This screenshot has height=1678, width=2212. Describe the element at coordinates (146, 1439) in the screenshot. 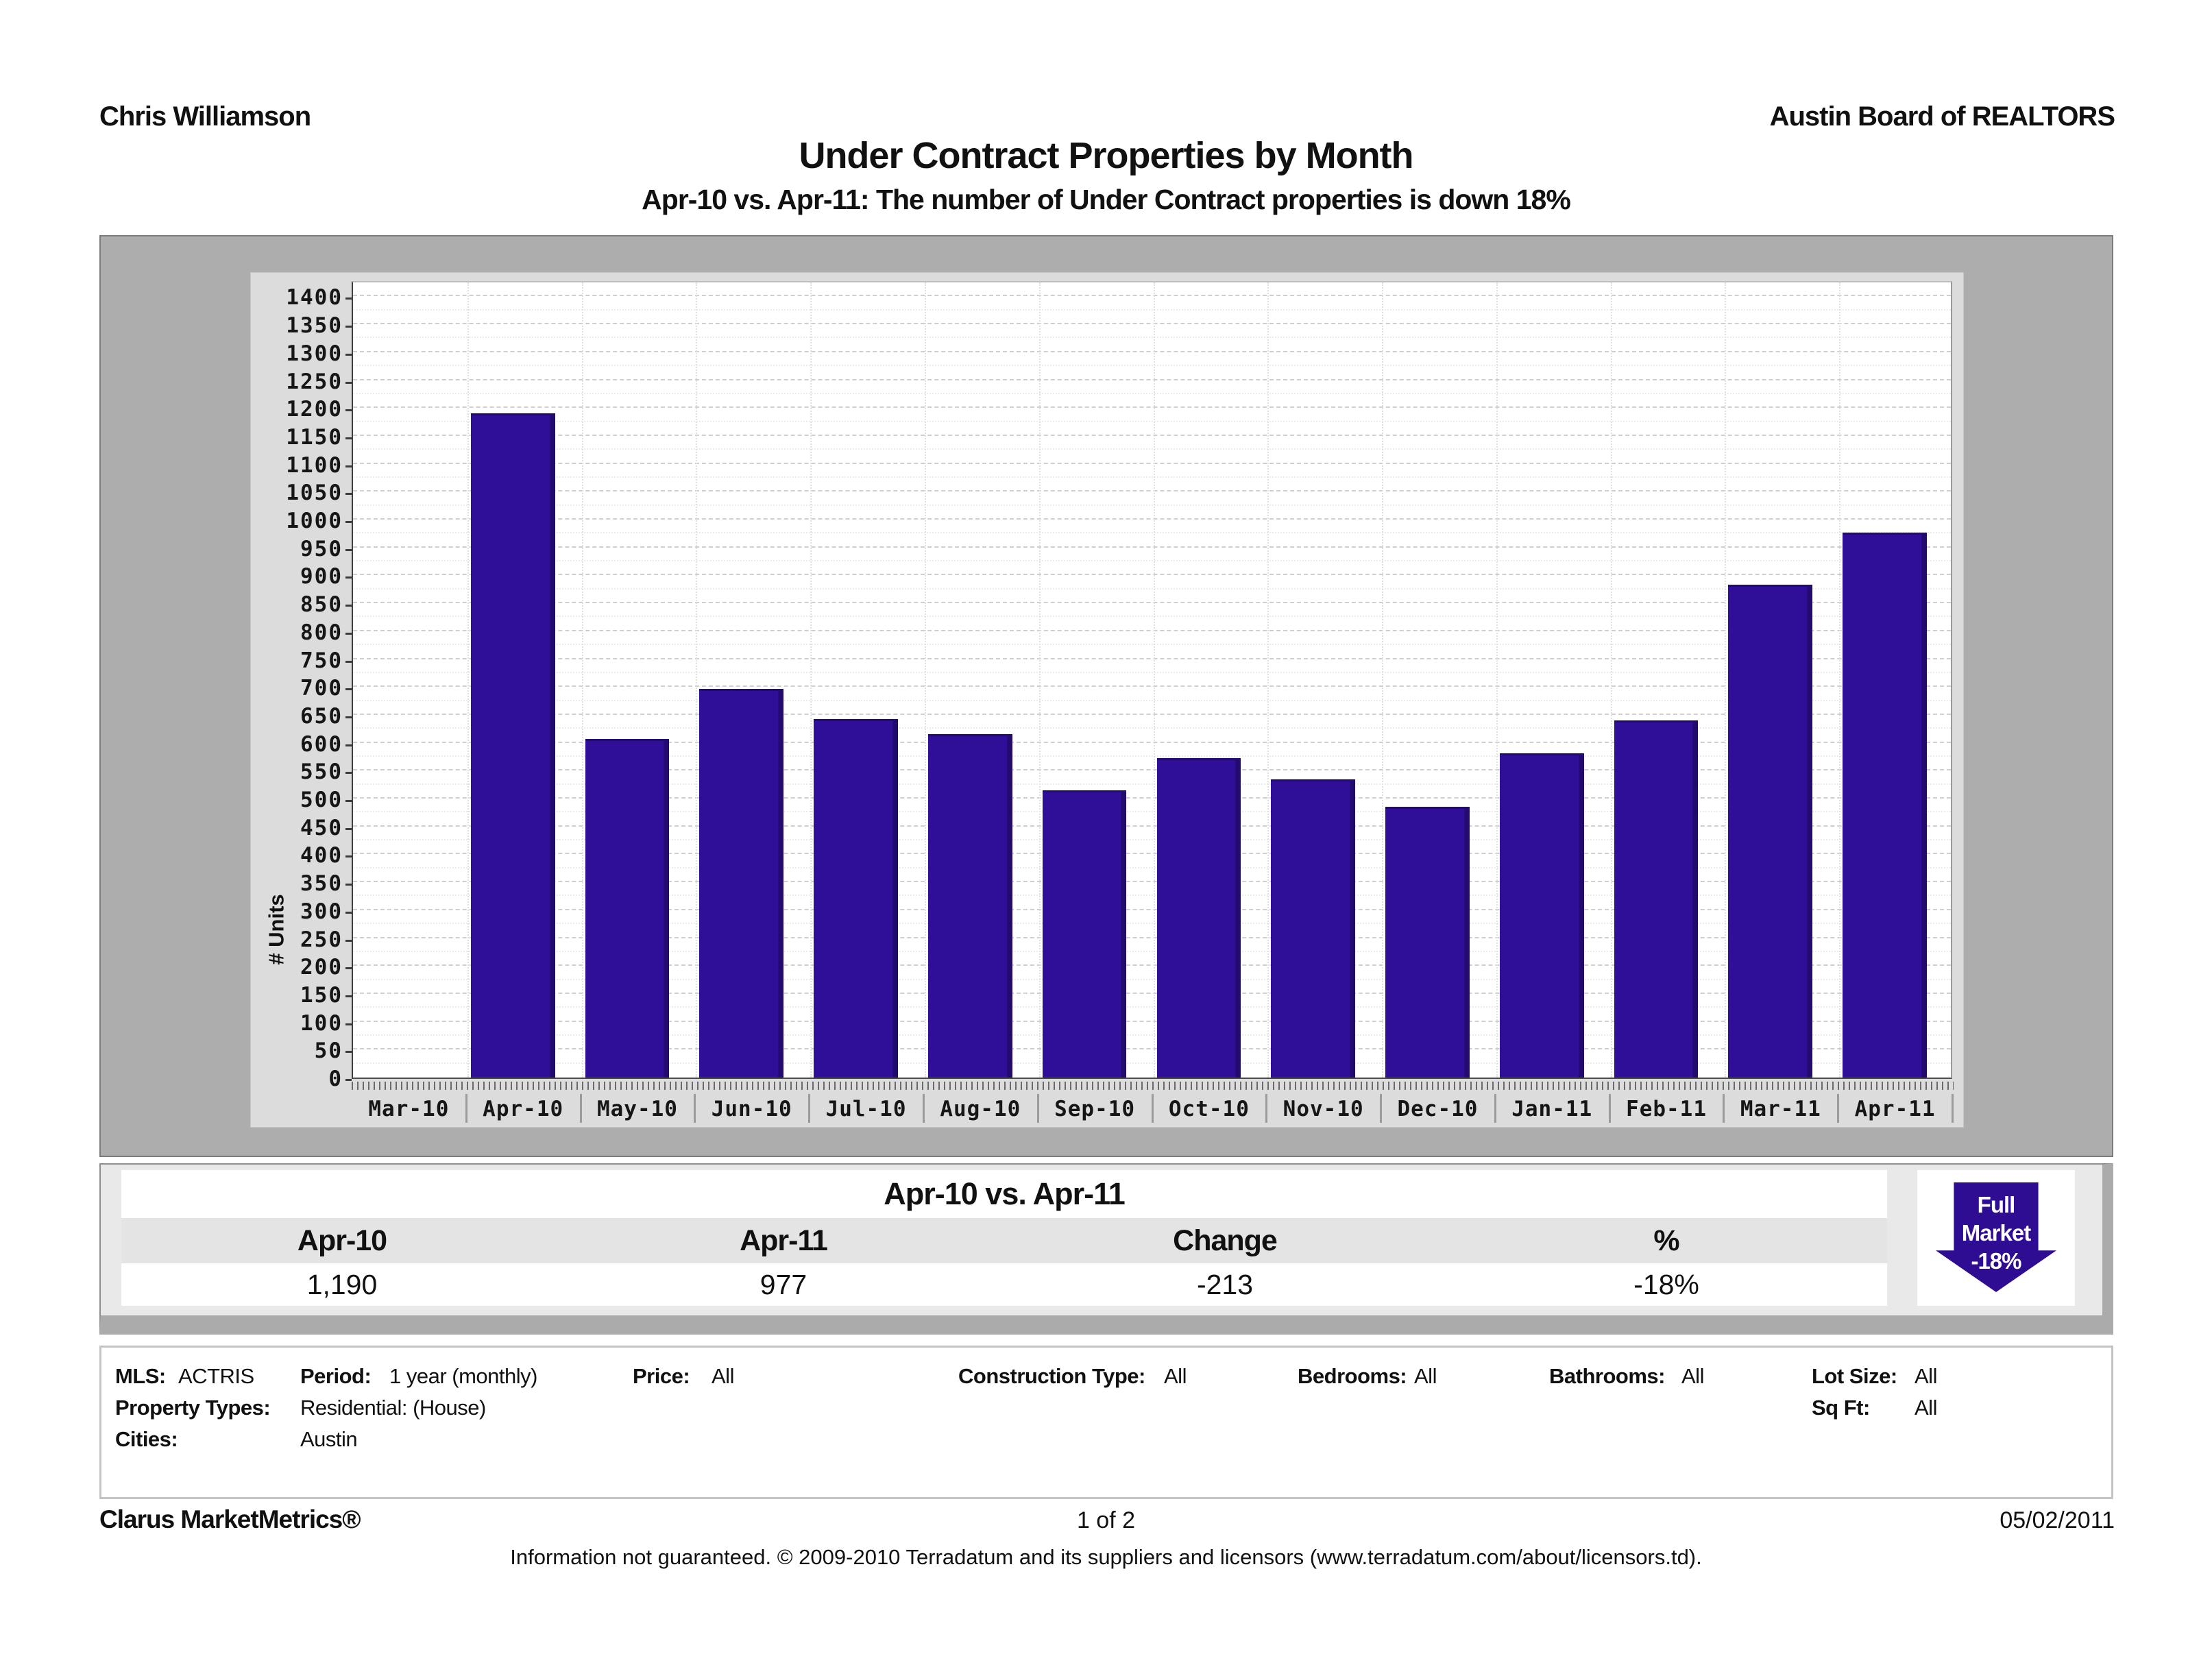

I see `criteria-label: Cities:` at that location.